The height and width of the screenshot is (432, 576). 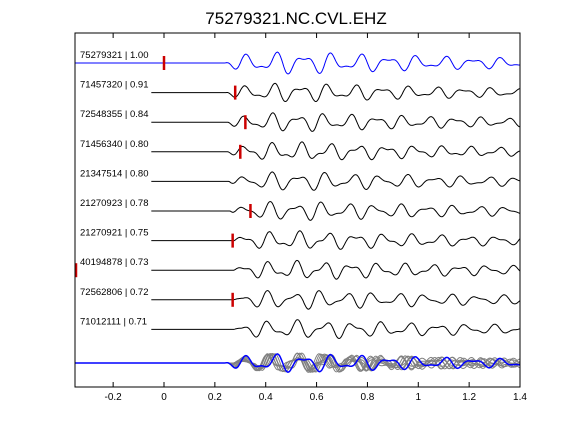 What do you see at coordinates (215, 397) in the screenshot?
I see `x-tick-label: 0.2` at bounding box center [215, 397].